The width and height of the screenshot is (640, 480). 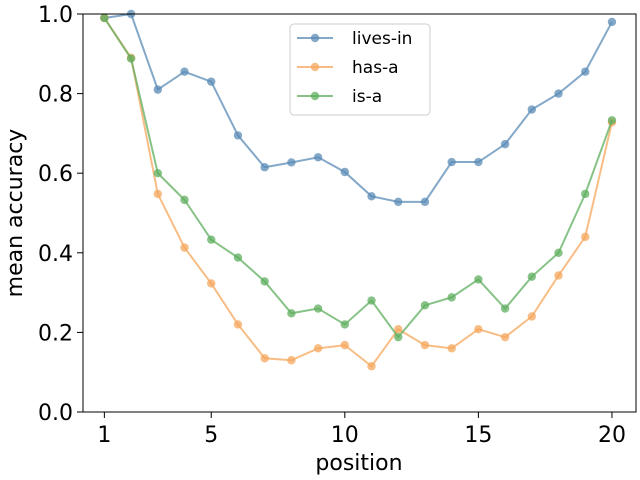 I want to click on y-tick-label: 0.6, so click(x=55, y=174).